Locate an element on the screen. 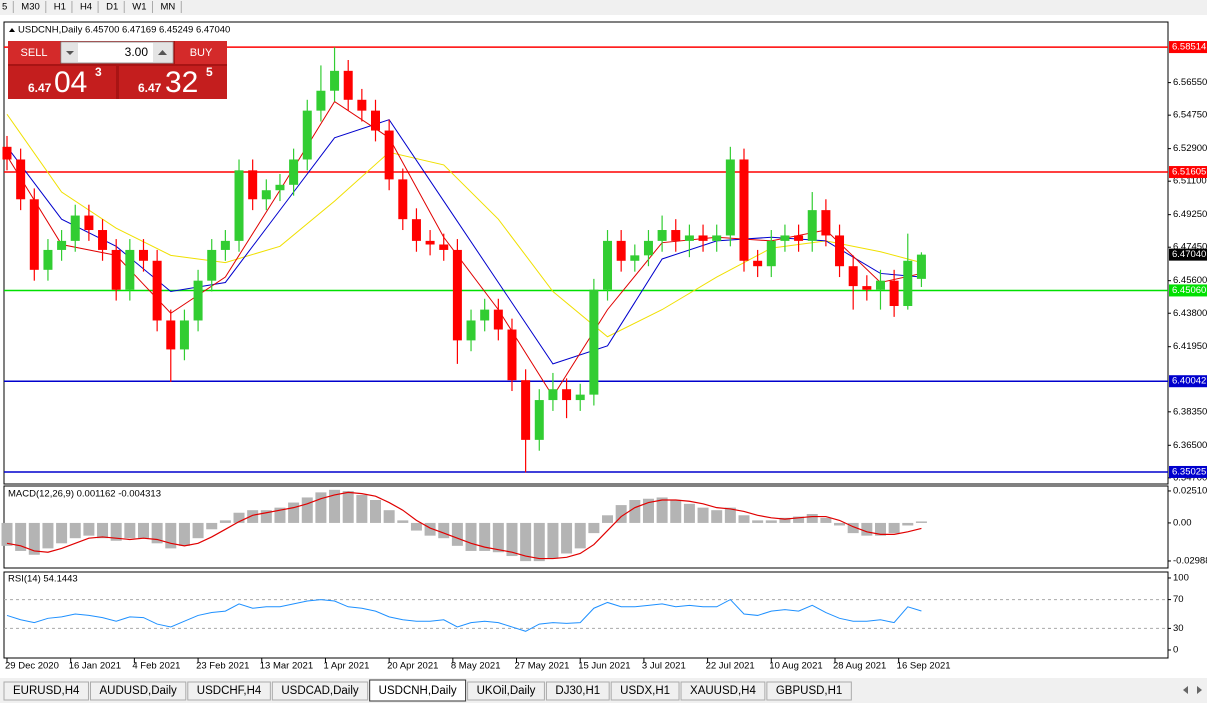 The height and width of the screenshot is (703, 1207). timeframe-toolbar is located at coordinates (603, 7).